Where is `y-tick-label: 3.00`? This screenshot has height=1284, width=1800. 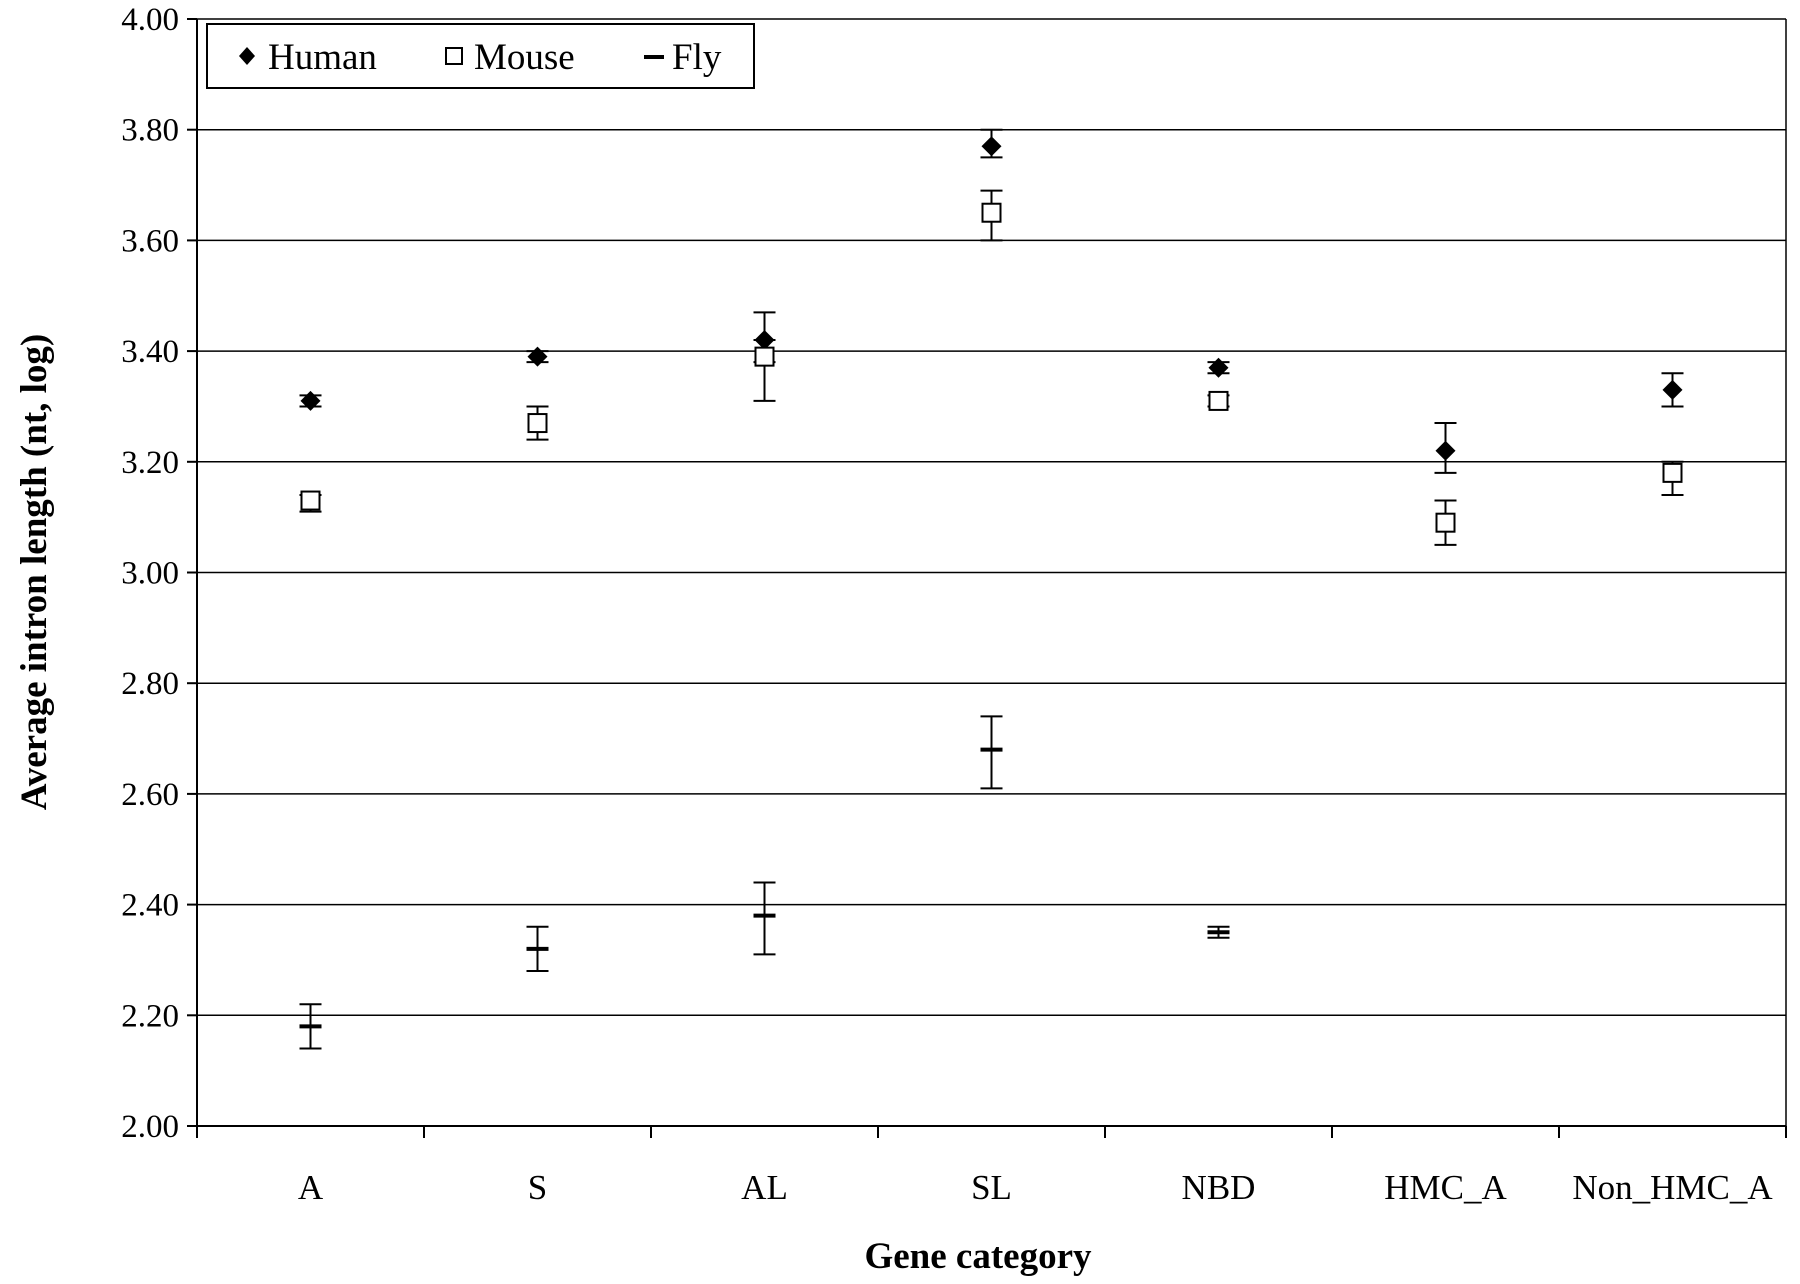 y-tick-label: 3.00 is located at coordinates (150, 574).